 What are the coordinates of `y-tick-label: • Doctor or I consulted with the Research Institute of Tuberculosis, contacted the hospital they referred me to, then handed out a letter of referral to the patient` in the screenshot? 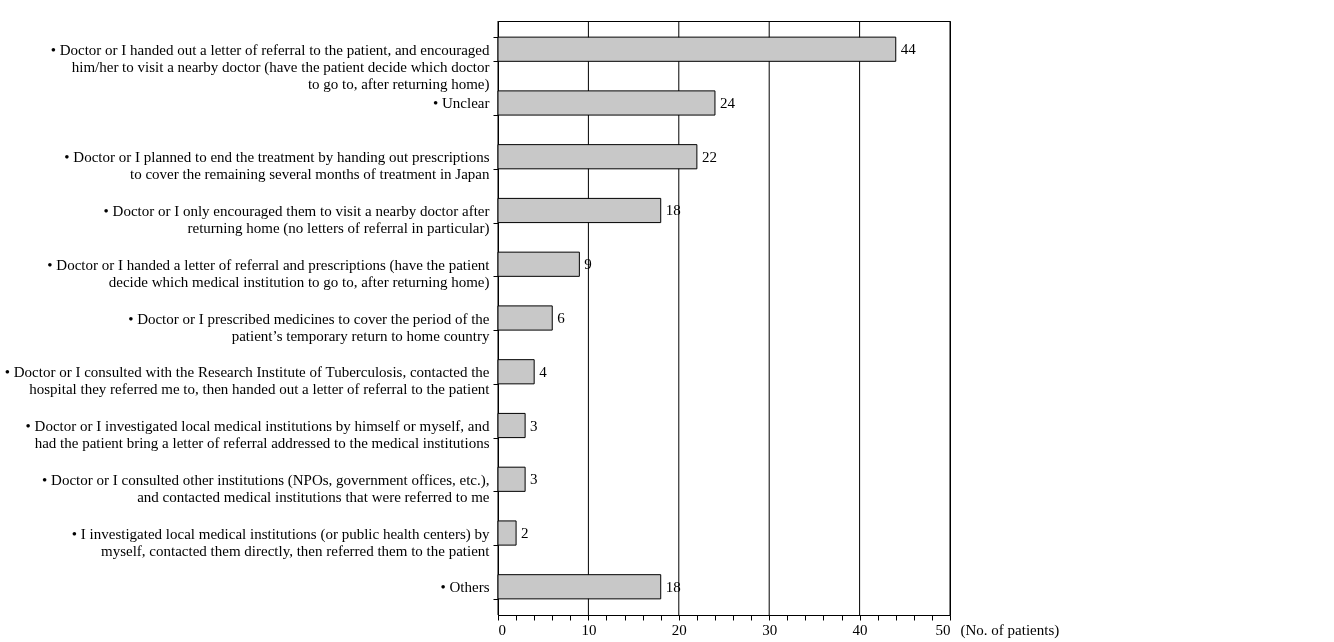 It's located at (247, 381).